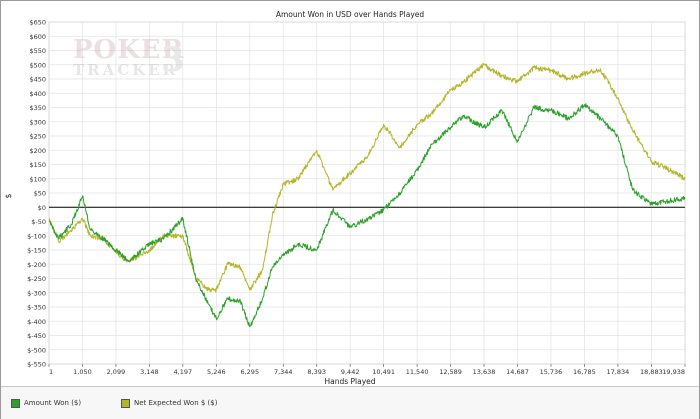 Image resolution: width=700 pixels, height=419 pixels. What do you see at coordinates (383, 372) in the screenshot?
I see `x-tick-label: 10,491` at bounding box center [383, 372].